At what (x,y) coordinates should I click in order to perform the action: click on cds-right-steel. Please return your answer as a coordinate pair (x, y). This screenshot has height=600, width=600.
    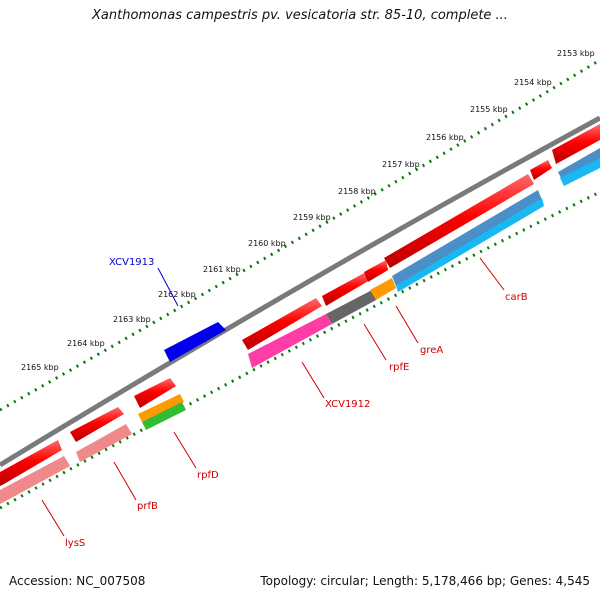
    Looking at the image, I should click on (579, 164).